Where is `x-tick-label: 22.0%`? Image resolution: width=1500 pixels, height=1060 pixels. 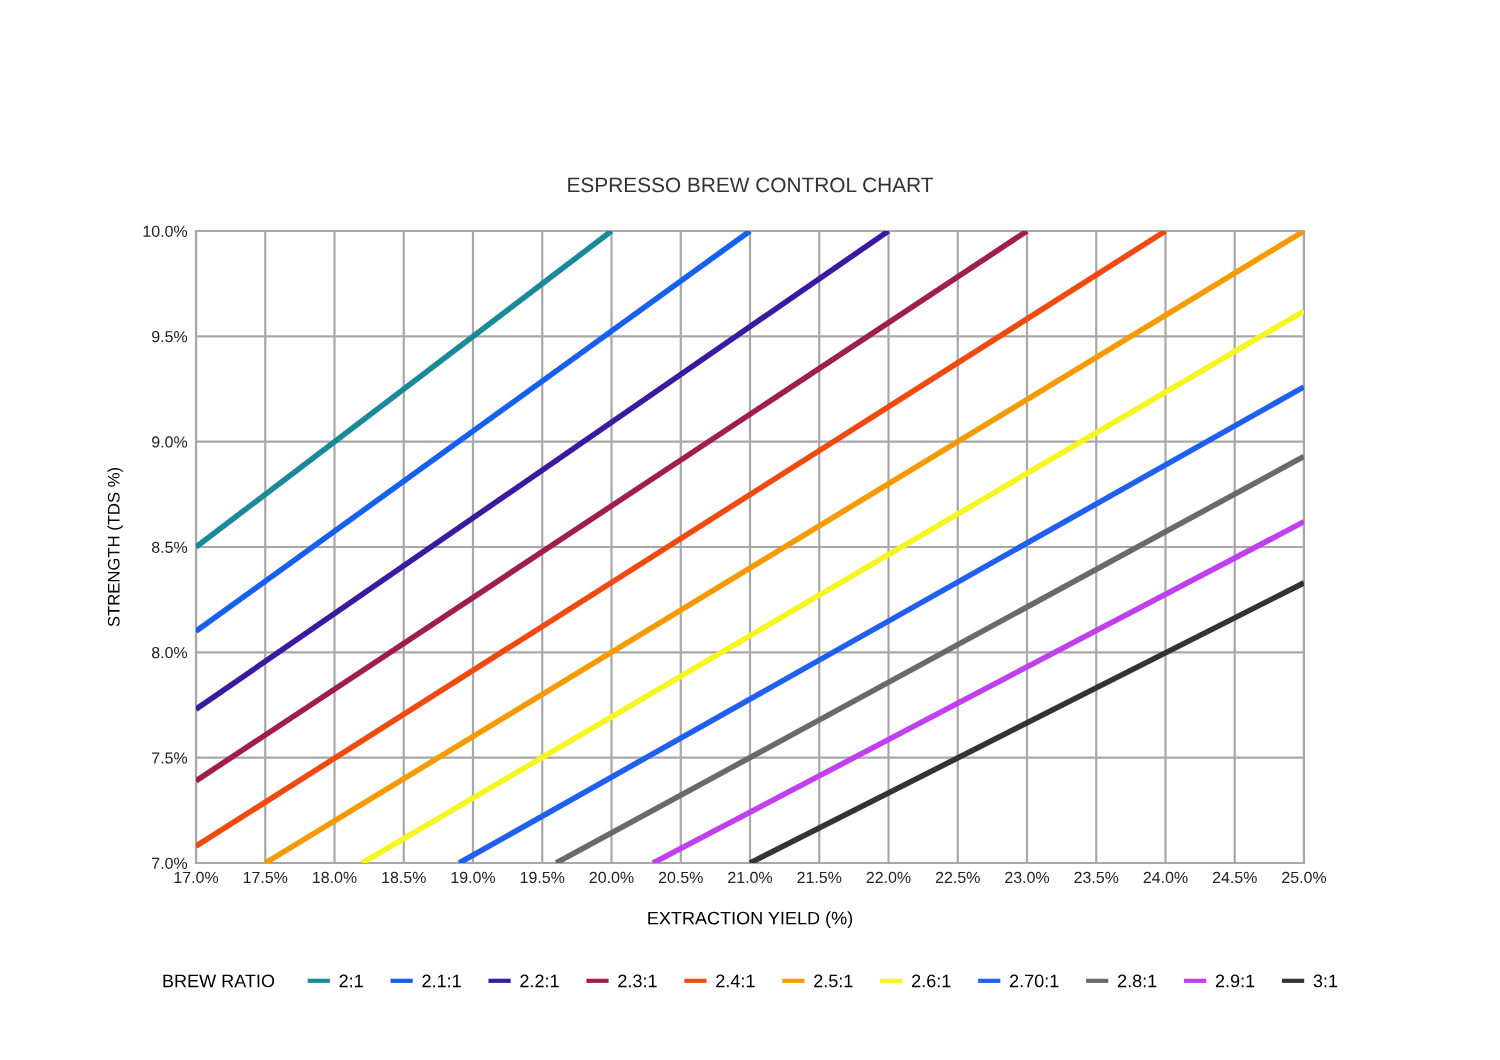
x-tick-label: 22.0% is located at coordinates (888, 877).